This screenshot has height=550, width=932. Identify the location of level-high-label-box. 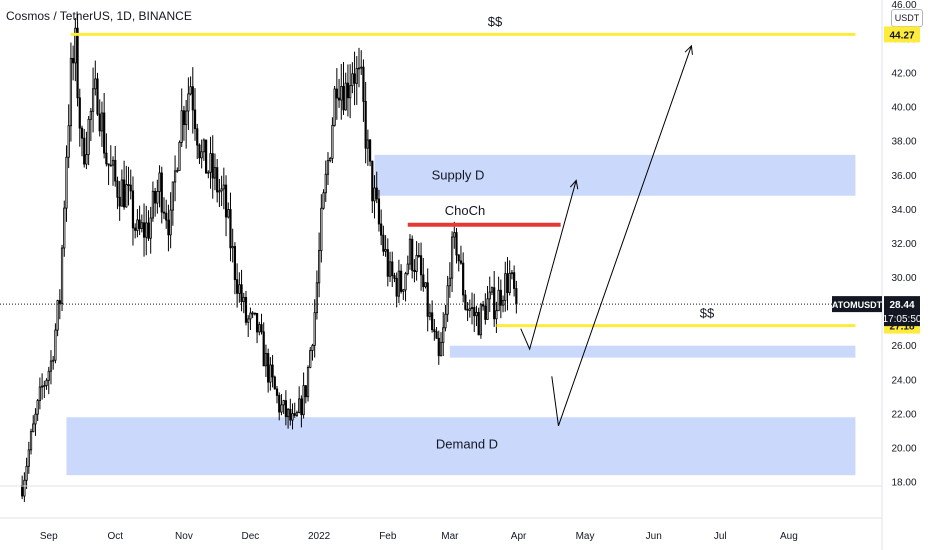
(902, 34).